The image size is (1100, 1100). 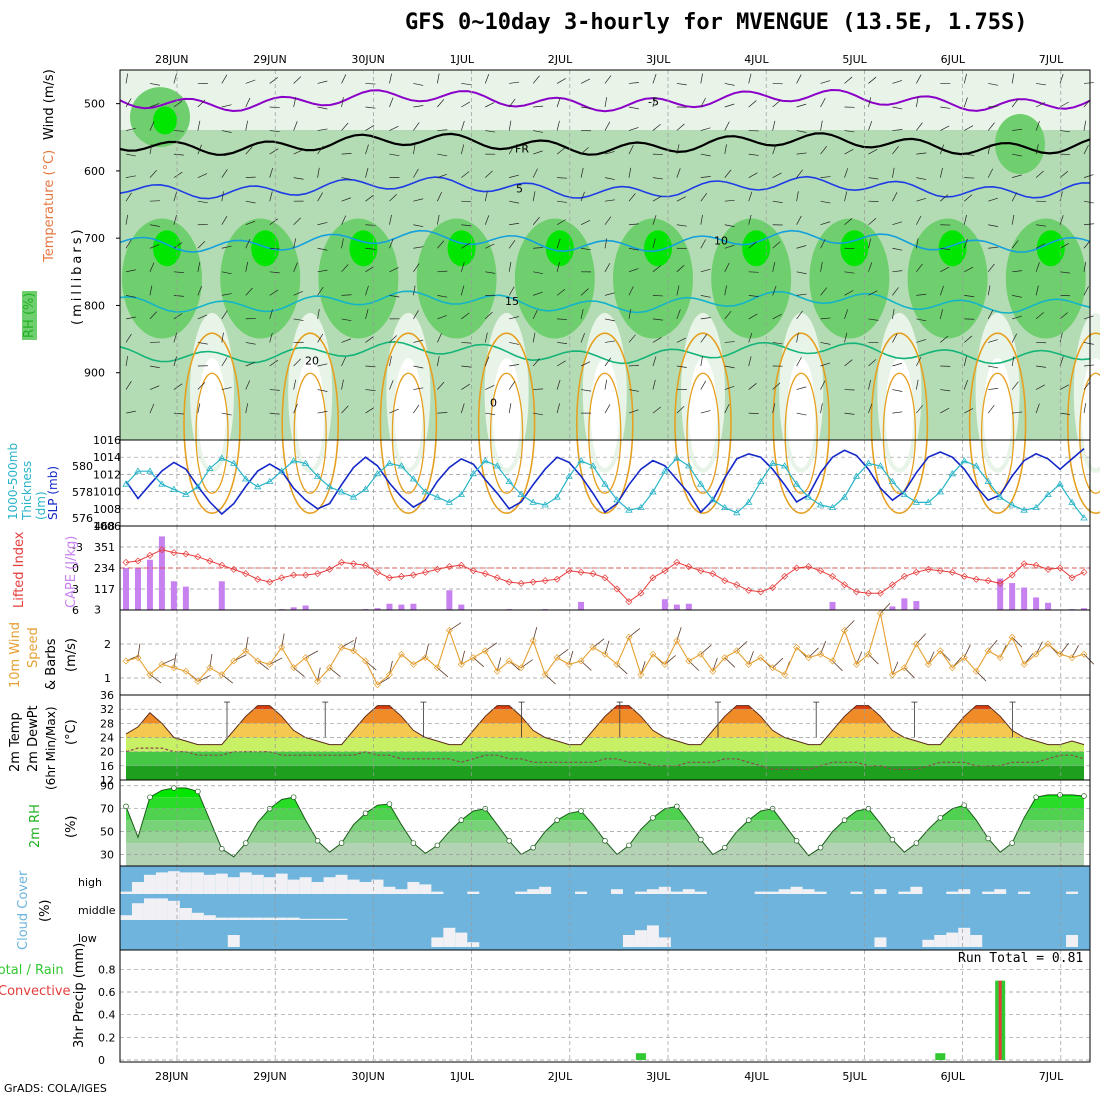 What do you see at coordinates (107, 786) in the screenshot?
I see `rh-tick: 90` at bounding box center [107, 786].